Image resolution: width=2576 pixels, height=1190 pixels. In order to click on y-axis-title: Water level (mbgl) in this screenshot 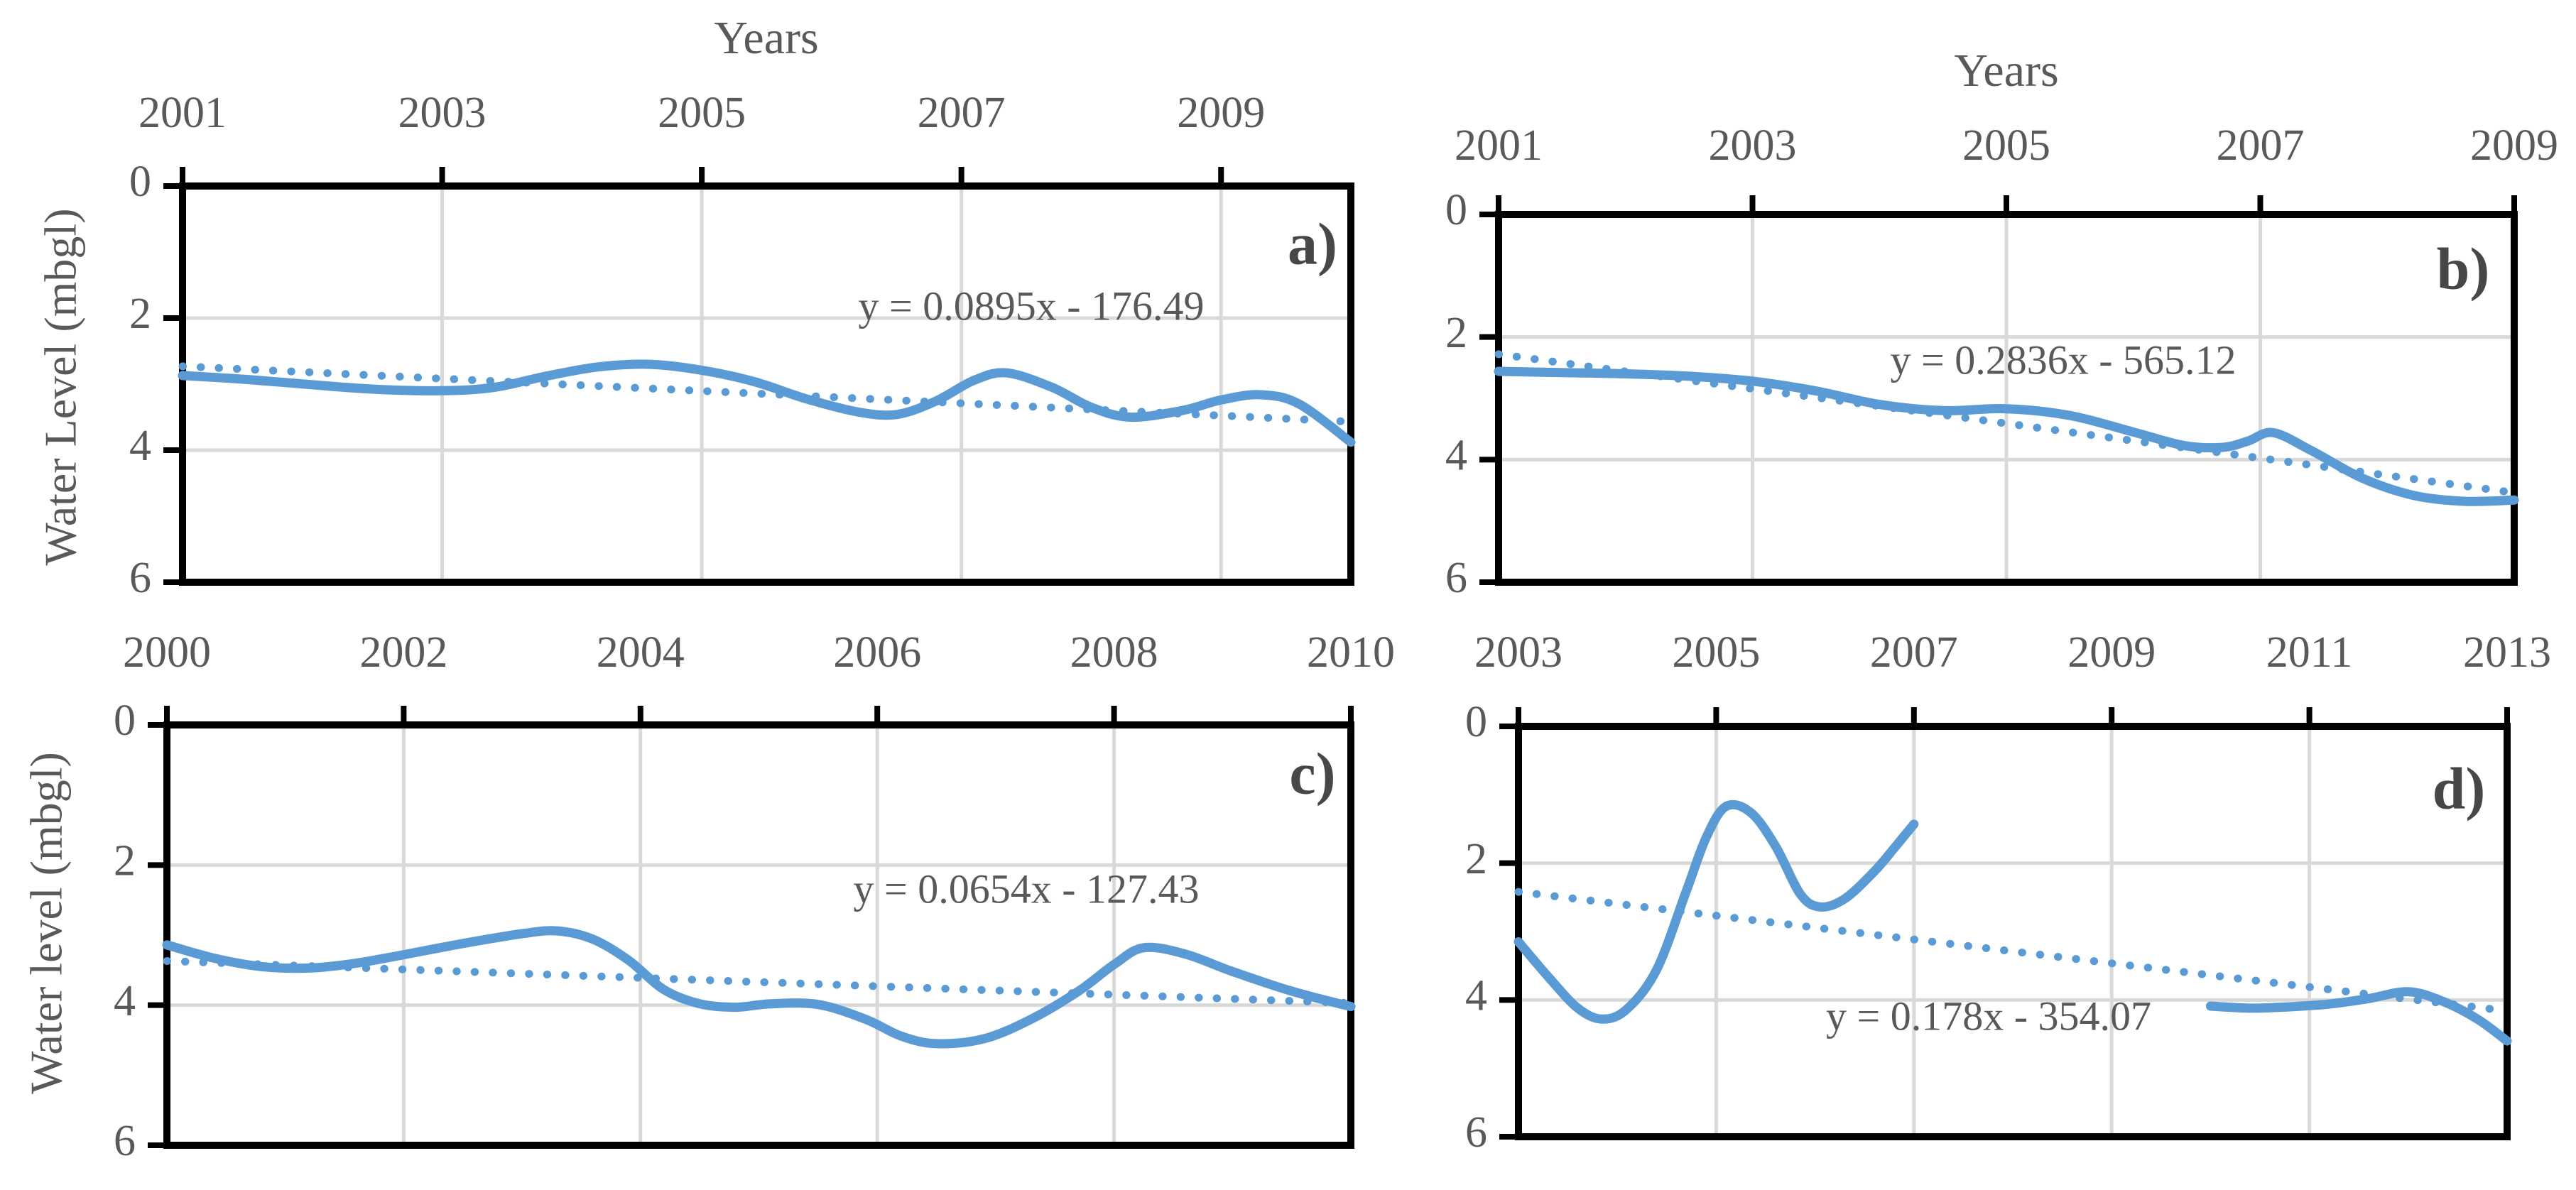, I will do `click(47, 923)`.